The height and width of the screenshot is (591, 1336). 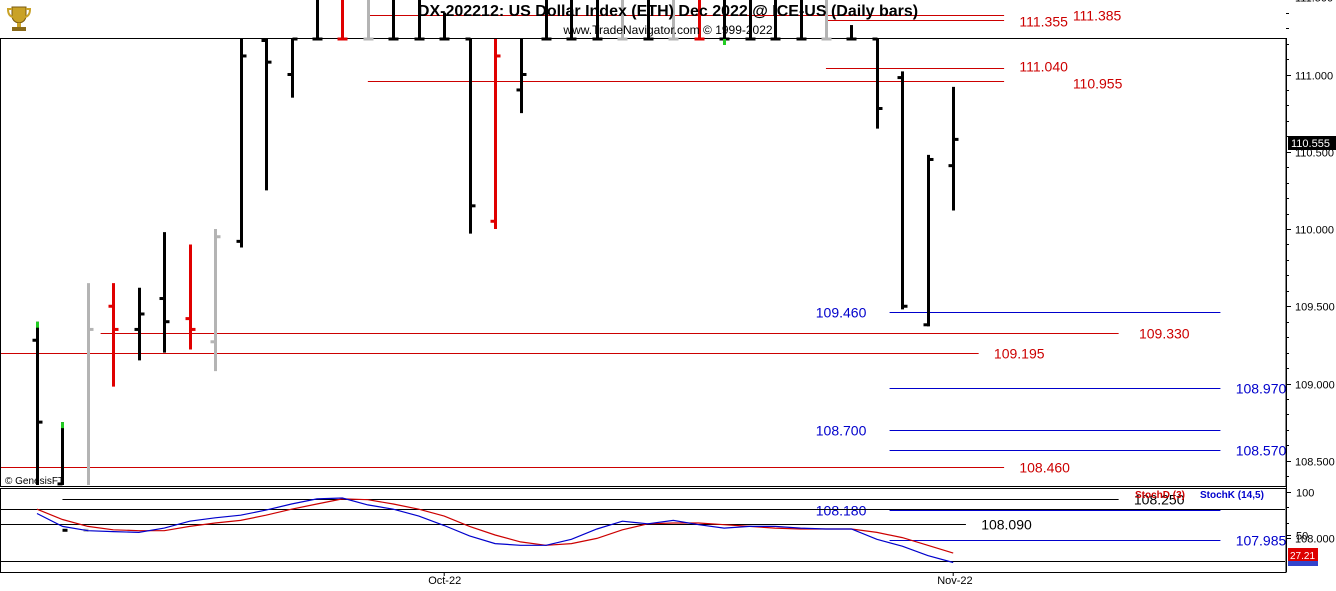 I want to click on level-label-107.985: 107.985, so click(x=1261, y=541).